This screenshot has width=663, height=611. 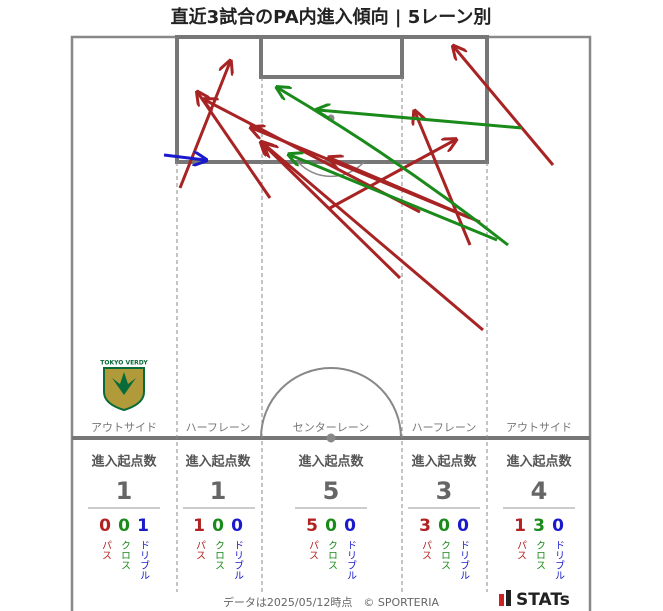 What do you see at coordinates (543, 600) in the screenshot?
I see `brand: STATs` at bounding box center [543, 600].